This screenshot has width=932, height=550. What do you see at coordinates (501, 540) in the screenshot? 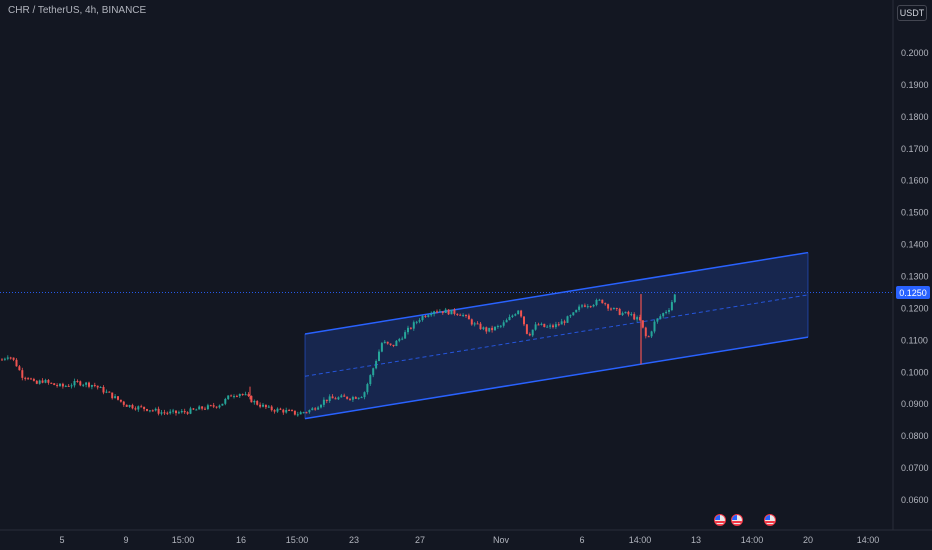
I see `time-tick-label: Nov` at bounding box center [501, 540].